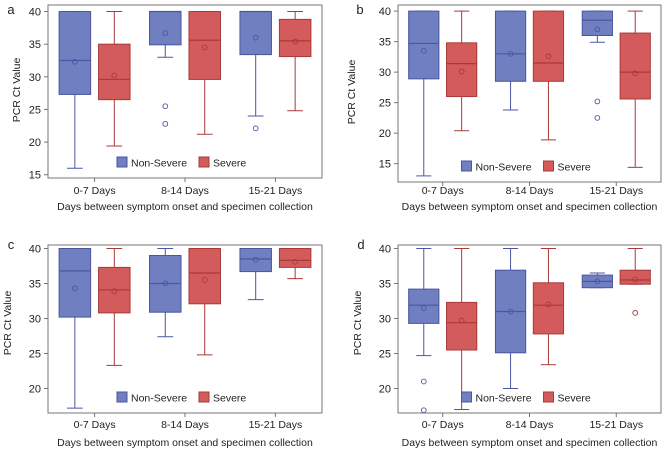 The width and height of the screenshot is (669, 456). Describe the element at coordinates (385, 165) in the screenshot. I see `y-tick-label: 15` at that location.